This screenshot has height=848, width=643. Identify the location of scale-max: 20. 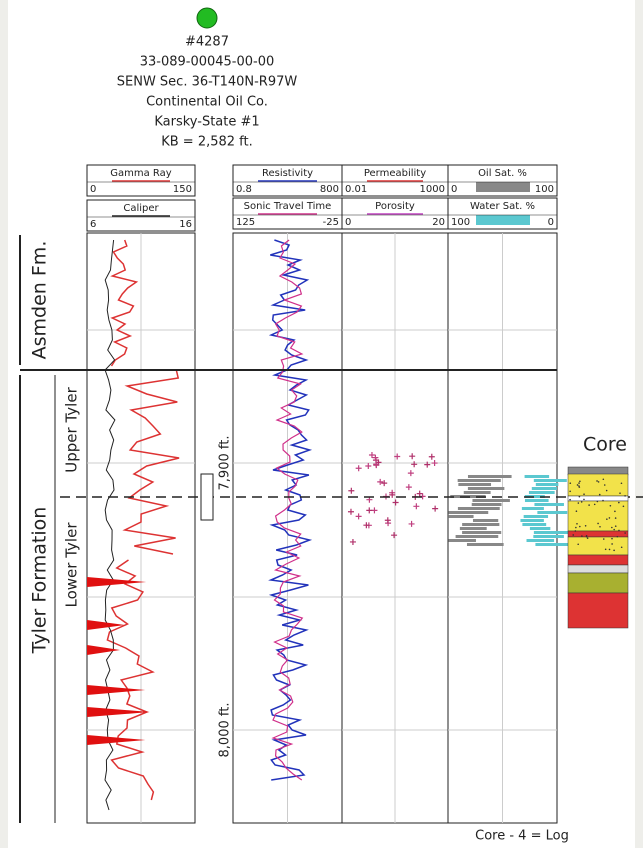
(438, 222).